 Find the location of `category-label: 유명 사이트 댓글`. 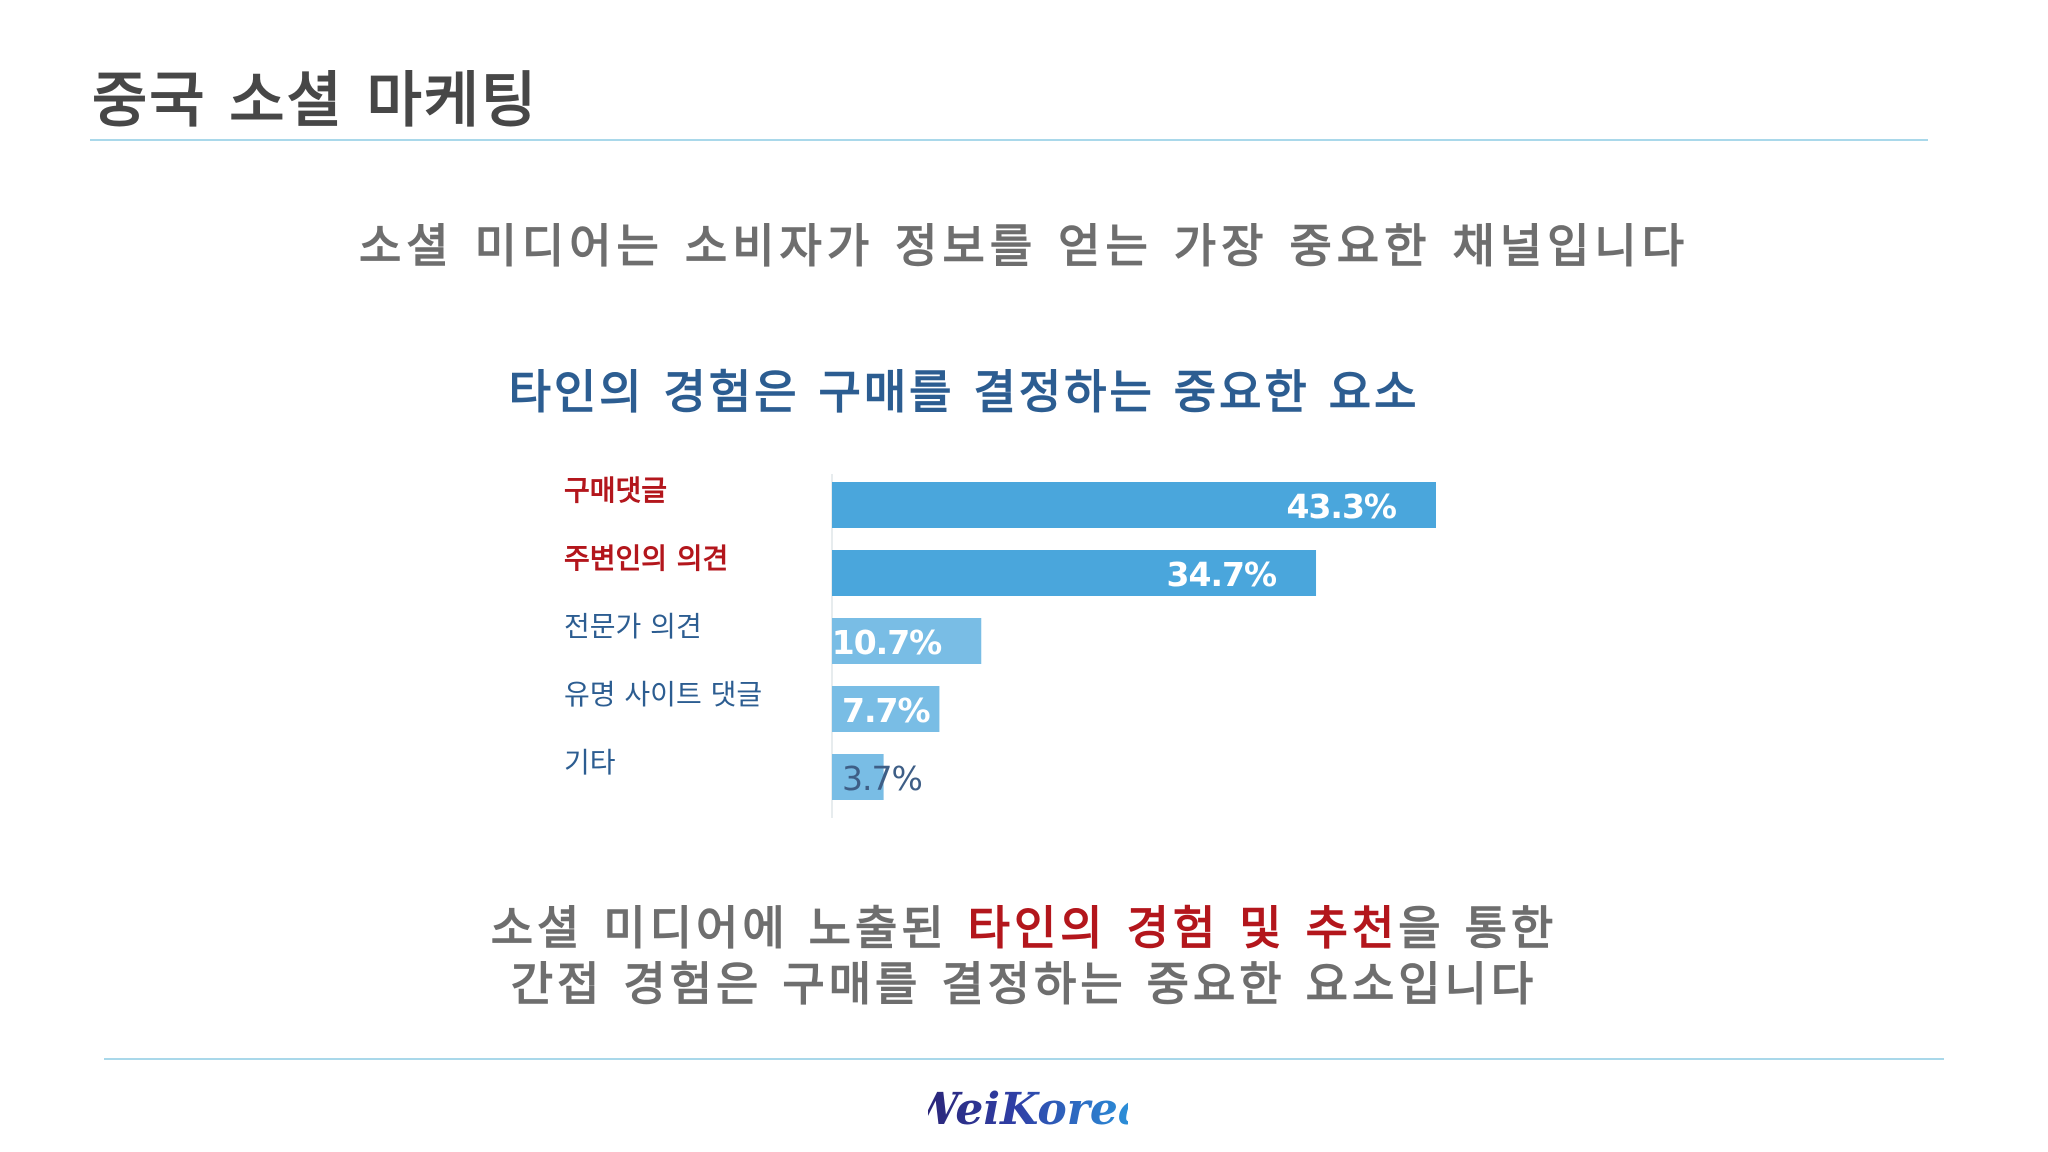

category-label: 유명 사이트 댓글 is located at coordinates (663, 694).